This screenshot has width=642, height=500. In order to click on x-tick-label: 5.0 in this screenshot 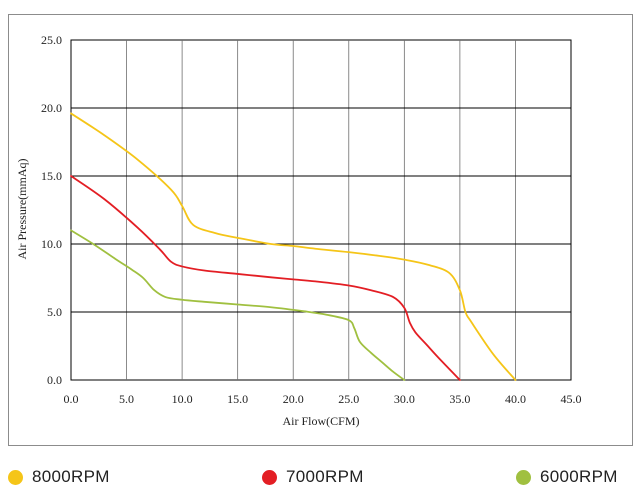, I will do `click(126, 399)`.